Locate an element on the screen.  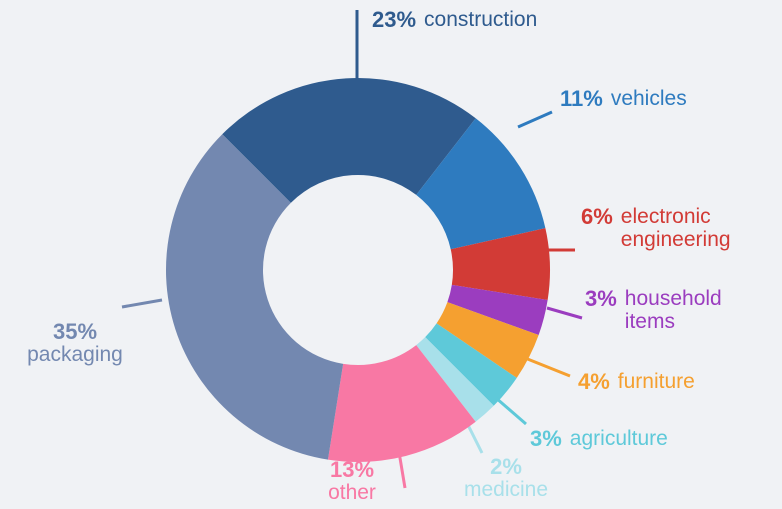
category-label: packaging is located at coordinates (75, 354).